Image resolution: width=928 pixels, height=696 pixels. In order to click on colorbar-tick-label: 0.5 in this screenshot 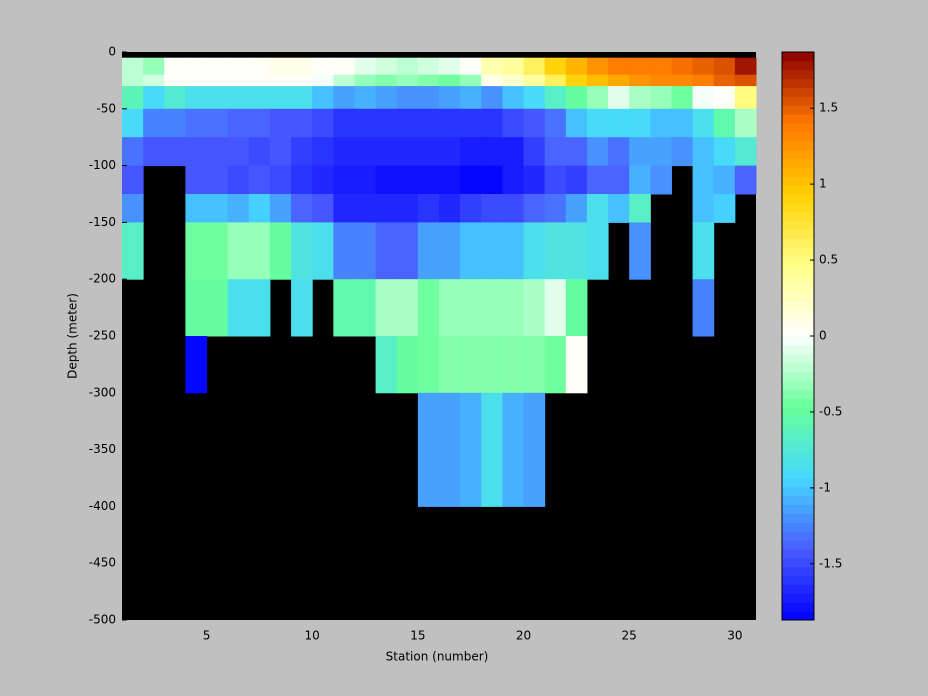, I will do `click(828, 260)`.